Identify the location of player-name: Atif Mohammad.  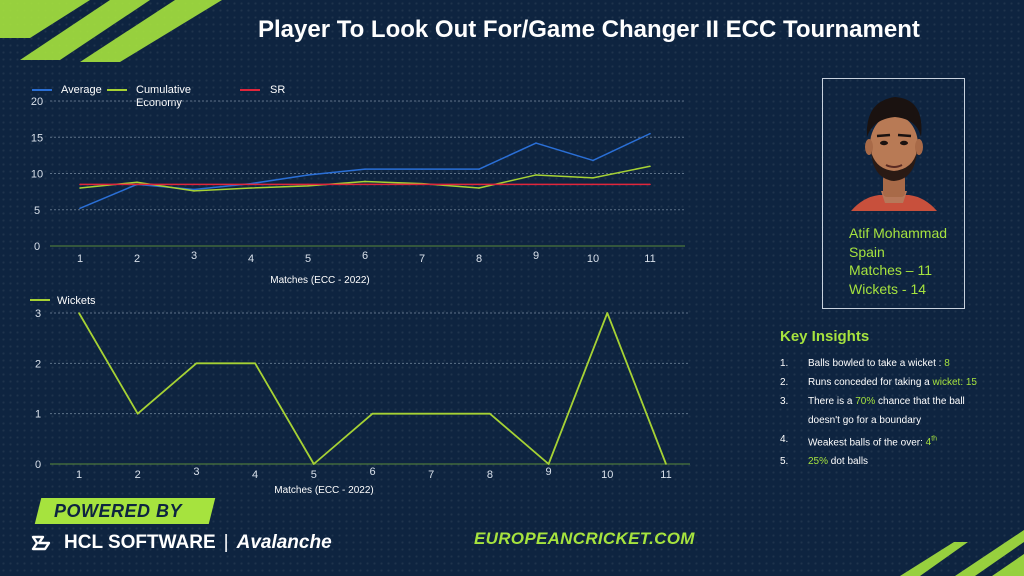
(898, 233).